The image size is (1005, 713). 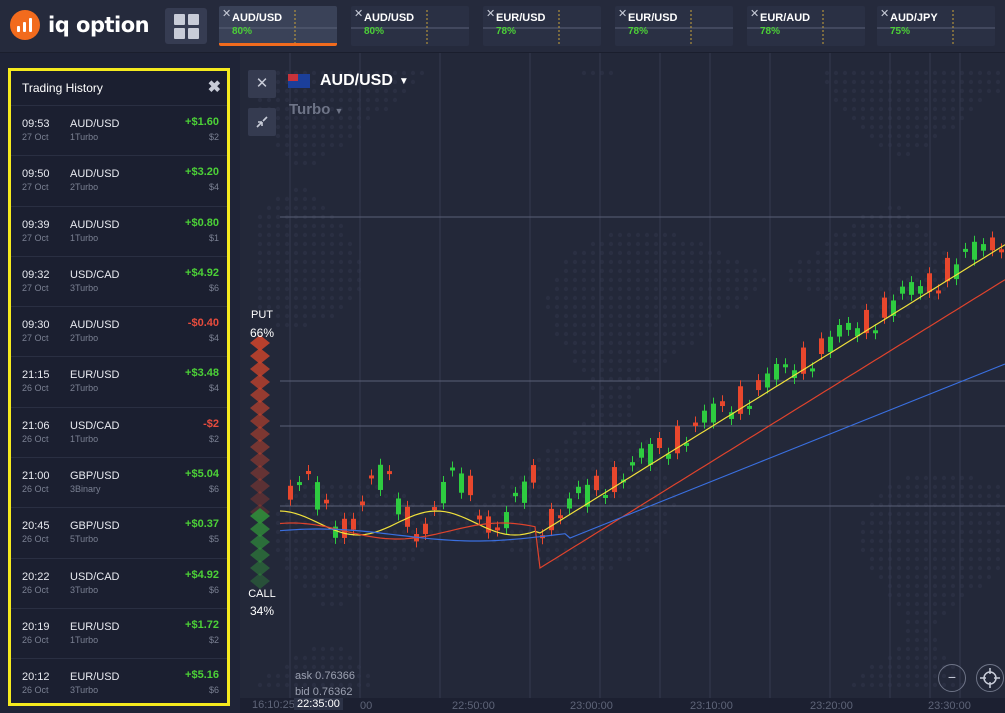 I want to click on mode-selector: Turbo ▼, so click(x=316, y=109).